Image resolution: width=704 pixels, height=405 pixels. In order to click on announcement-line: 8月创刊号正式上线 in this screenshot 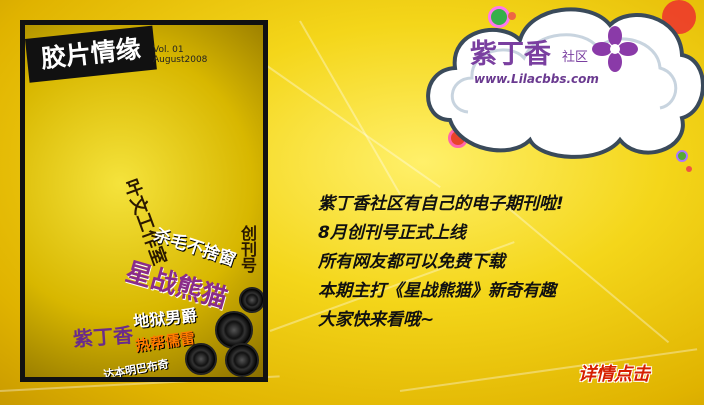, I will do `click(392, 233)`.